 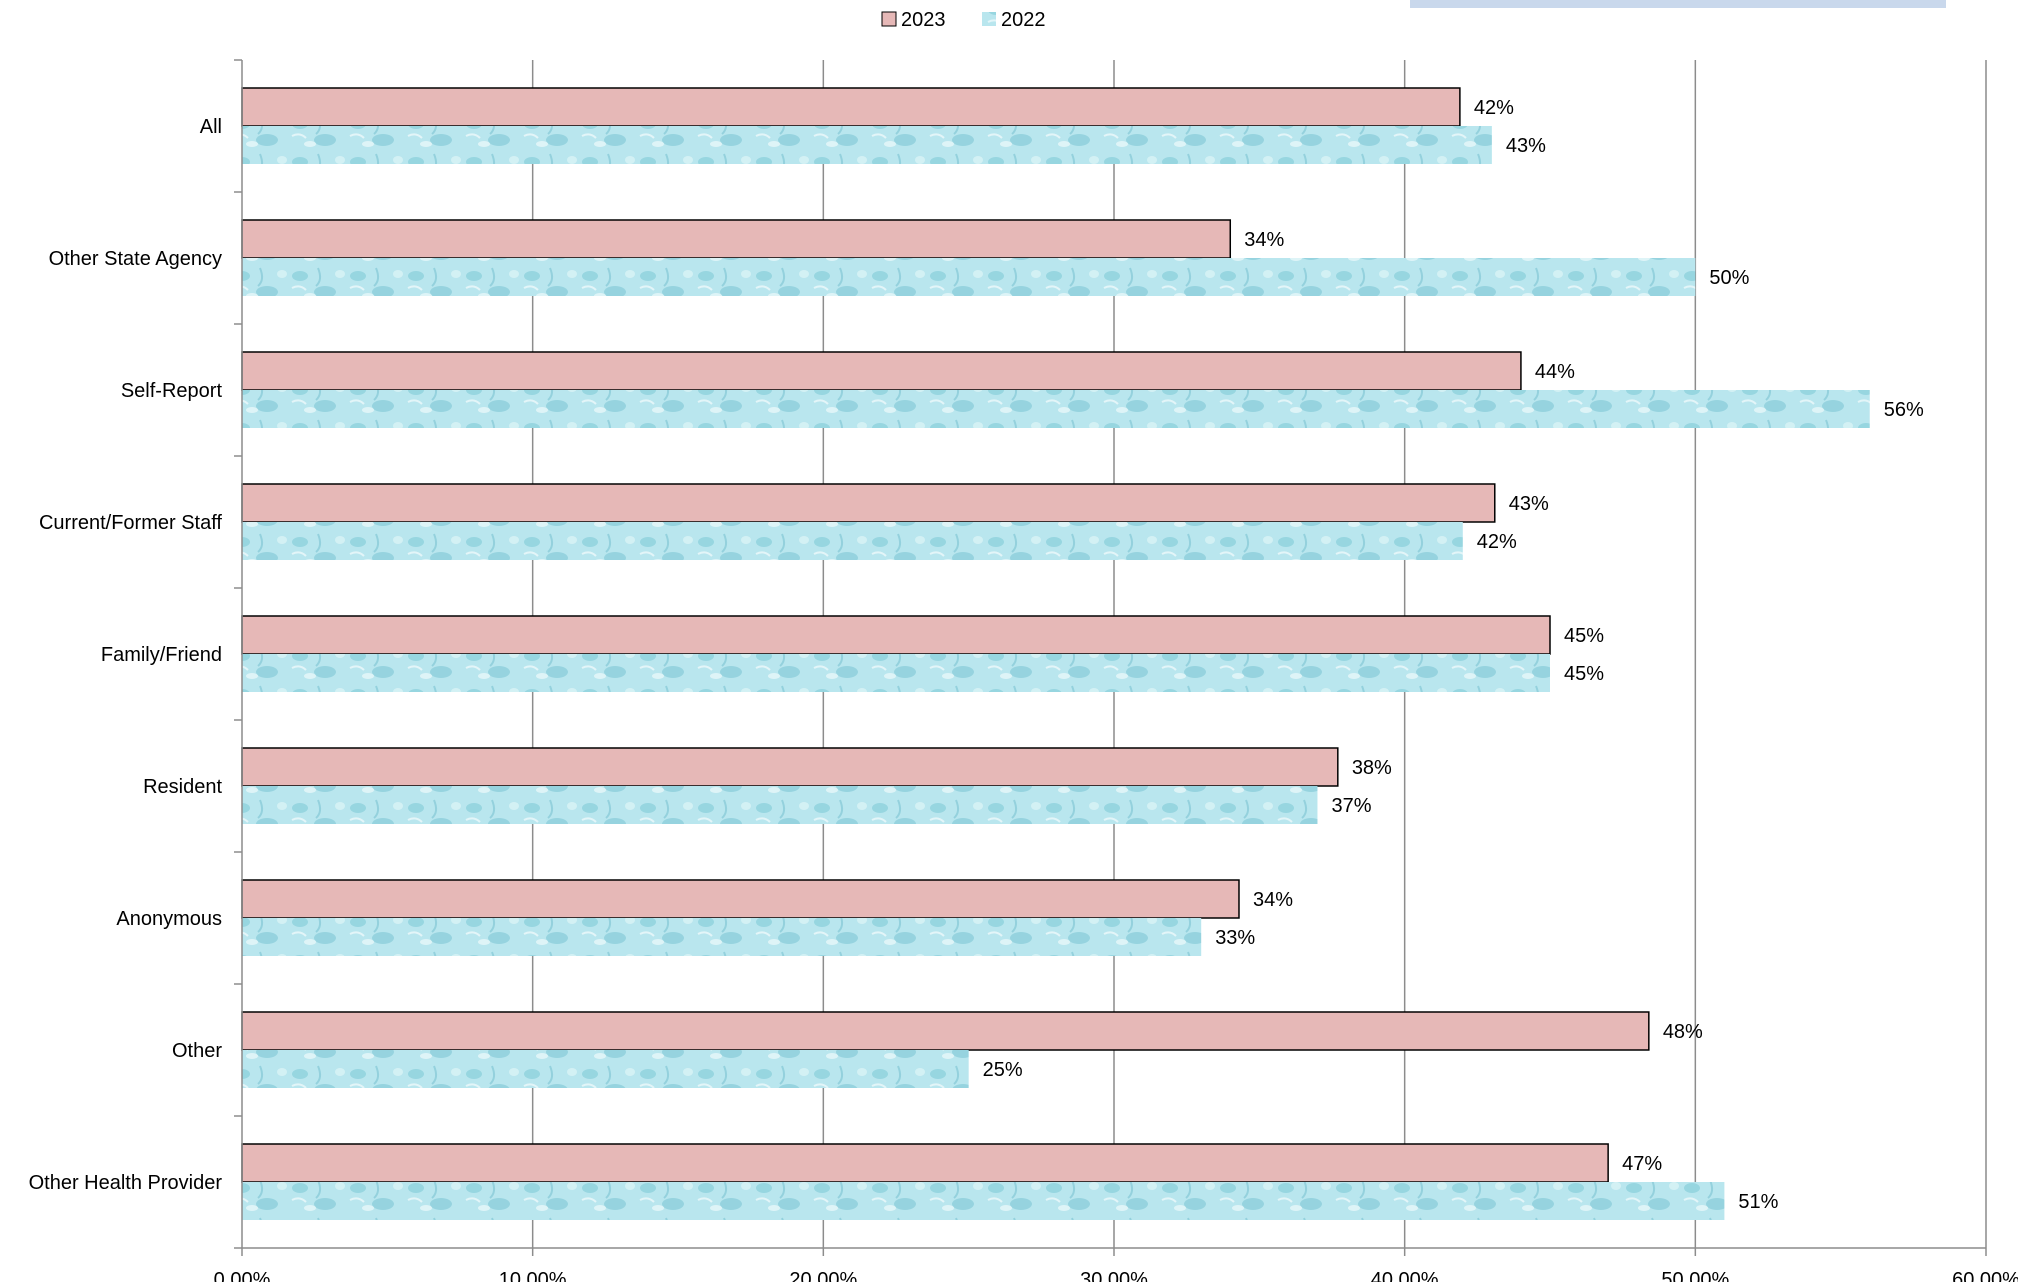 I want to click on data-label-2022: 43%, so click(x=1526, y=146).